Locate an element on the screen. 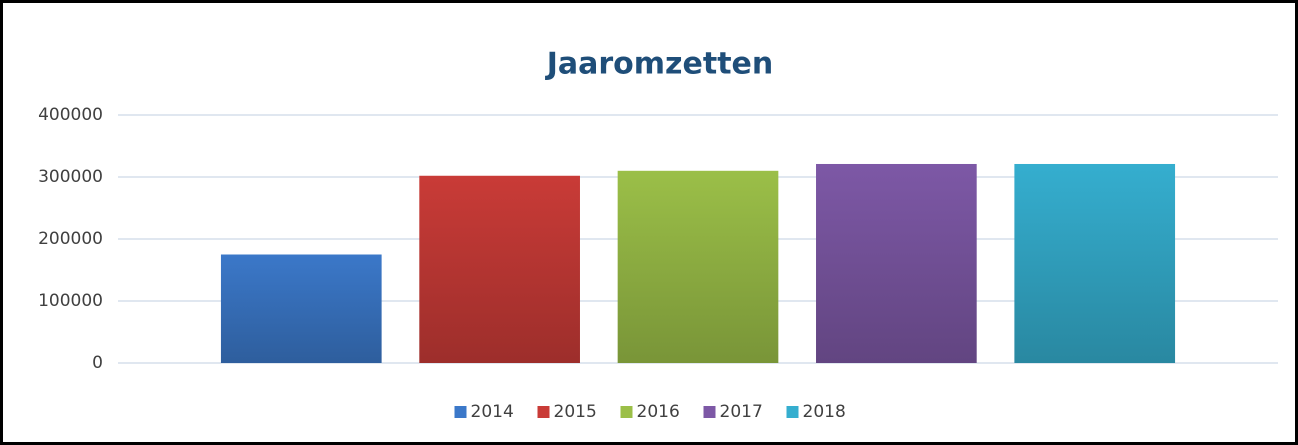  y-tick-label: 100000 is located at coordinates (70, 301).